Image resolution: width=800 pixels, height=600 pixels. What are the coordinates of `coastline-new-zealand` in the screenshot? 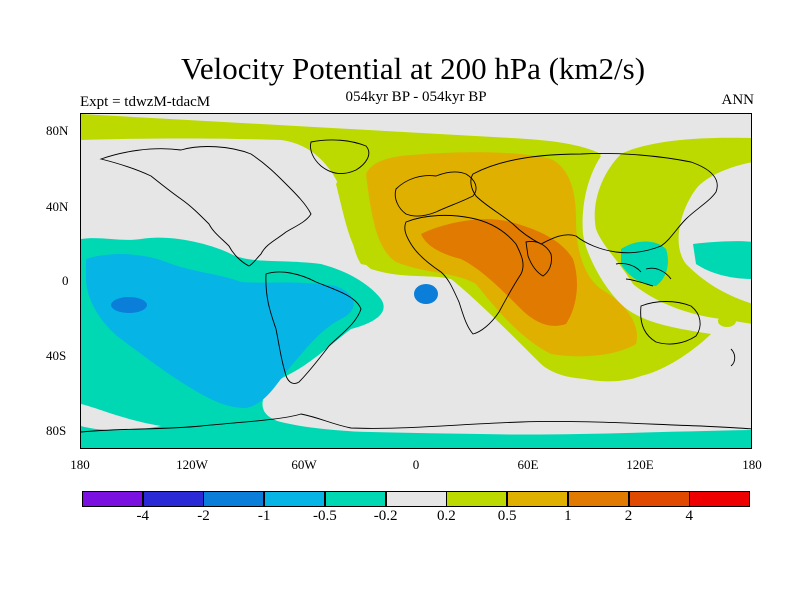 It's located at (733, 357).